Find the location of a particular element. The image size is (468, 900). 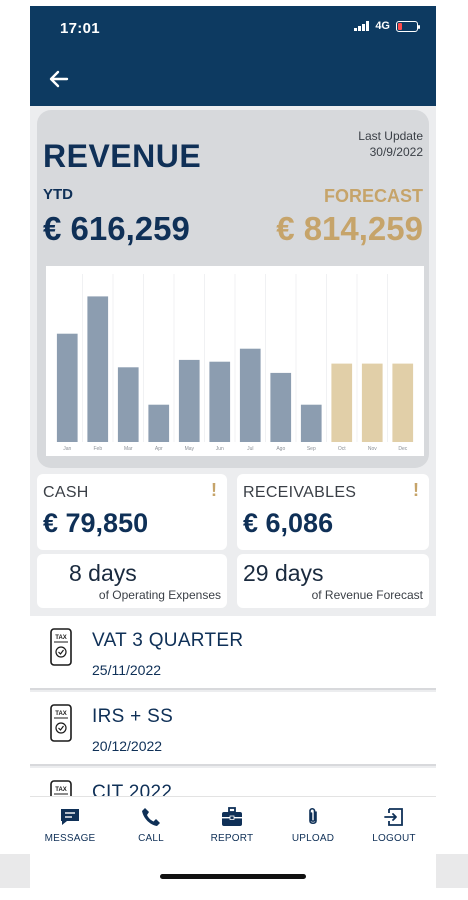

network-type: 4G is located at coordinates (382, 26).